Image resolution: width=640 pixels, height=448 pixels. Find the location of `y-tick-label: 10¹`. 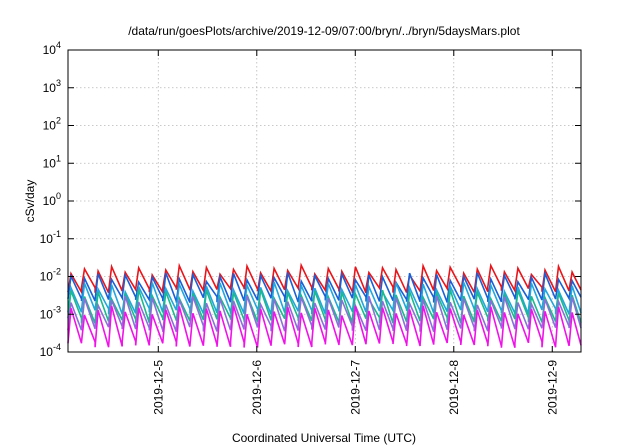

y-tick-label: 10¹ is located at coordinates (52, 161).